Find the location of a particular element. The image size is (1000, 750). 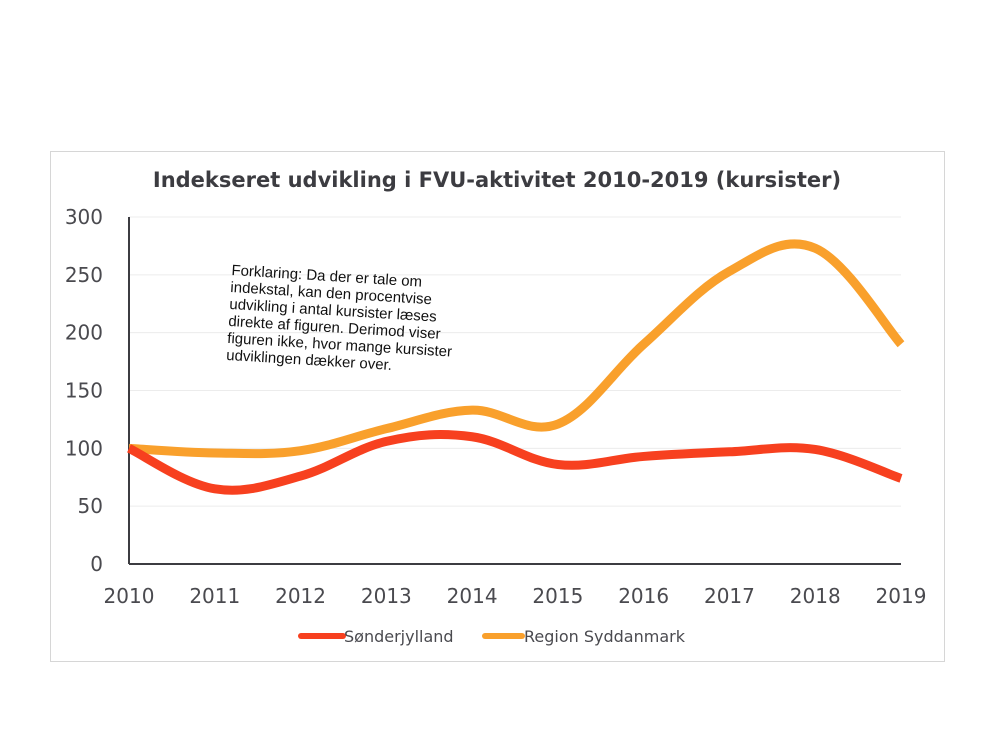

y-tick-label: 200 is located at coordinates (84, 333).